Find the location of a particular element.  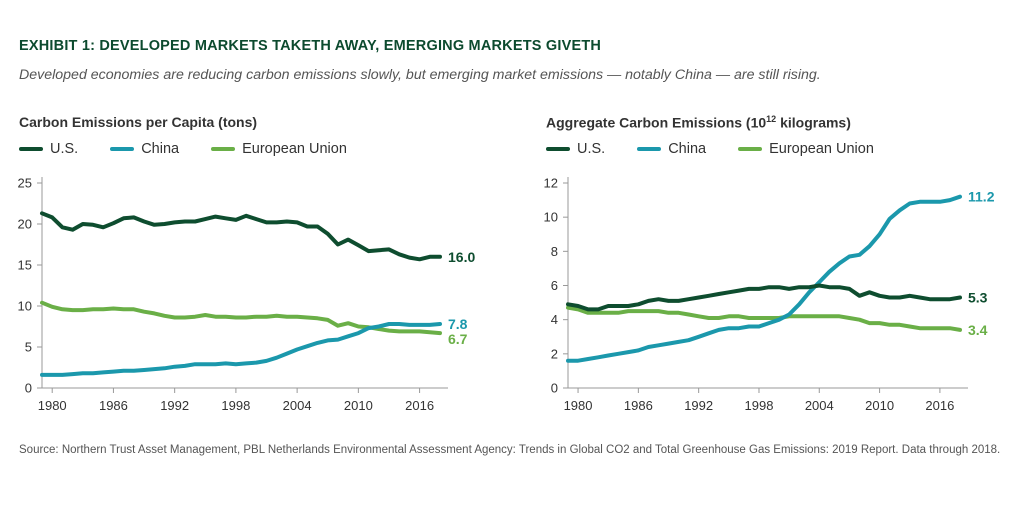

end-label-eu: 6.7 is located at coordinates (458, 339).